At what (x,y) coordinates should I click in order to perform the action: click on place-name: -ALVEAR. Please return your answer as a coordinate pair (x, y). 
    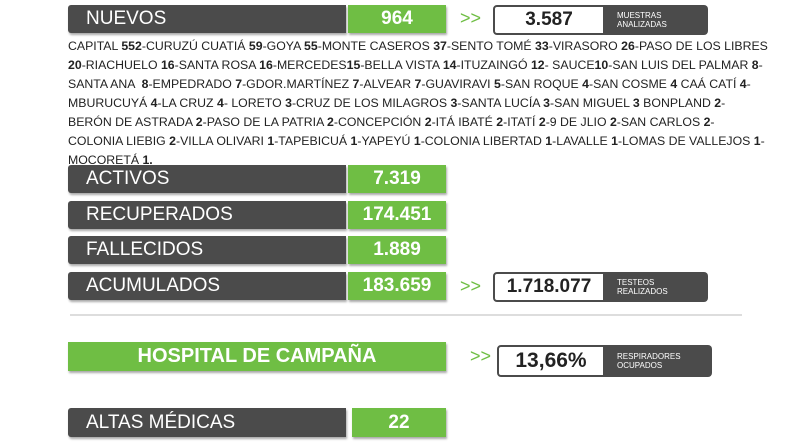
    Looking at the image, I should click on (387, 84).